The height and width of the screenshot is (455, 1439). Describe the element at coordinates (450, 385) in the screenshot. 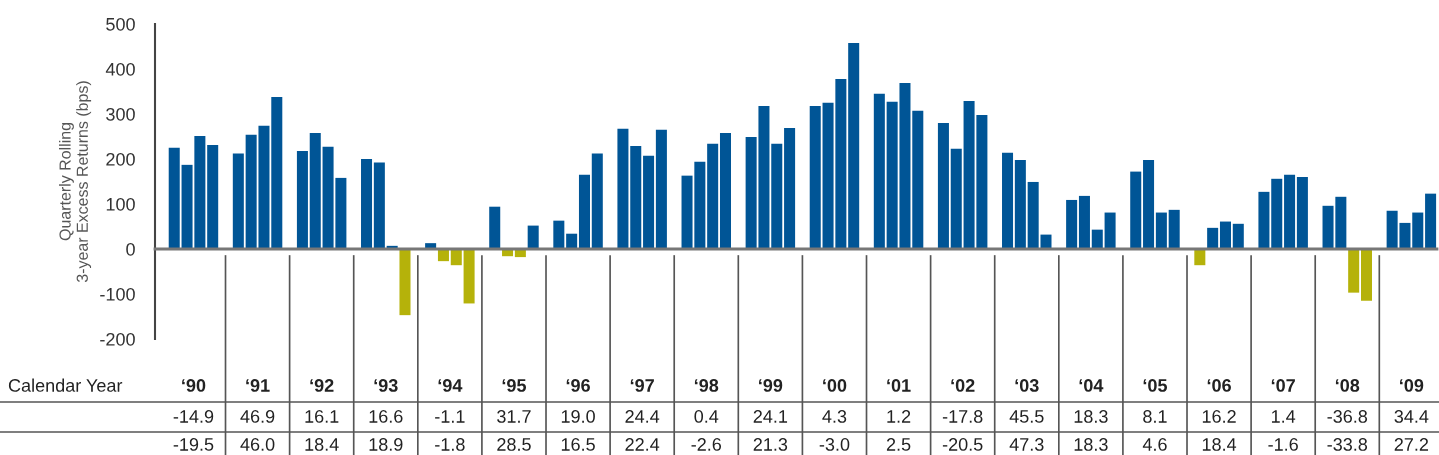

I see `text: ‘94` at that location.